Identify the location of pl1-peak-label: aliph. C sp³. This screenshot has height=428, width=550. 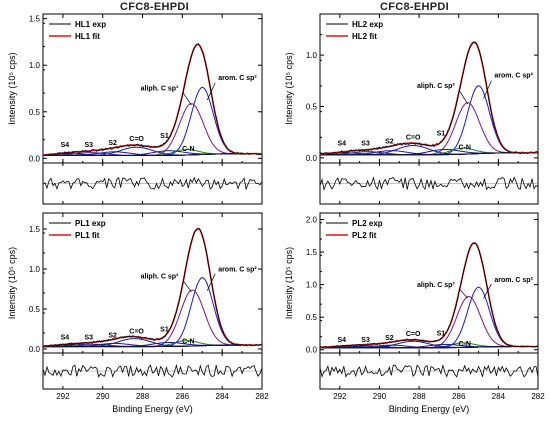
(160, 277).